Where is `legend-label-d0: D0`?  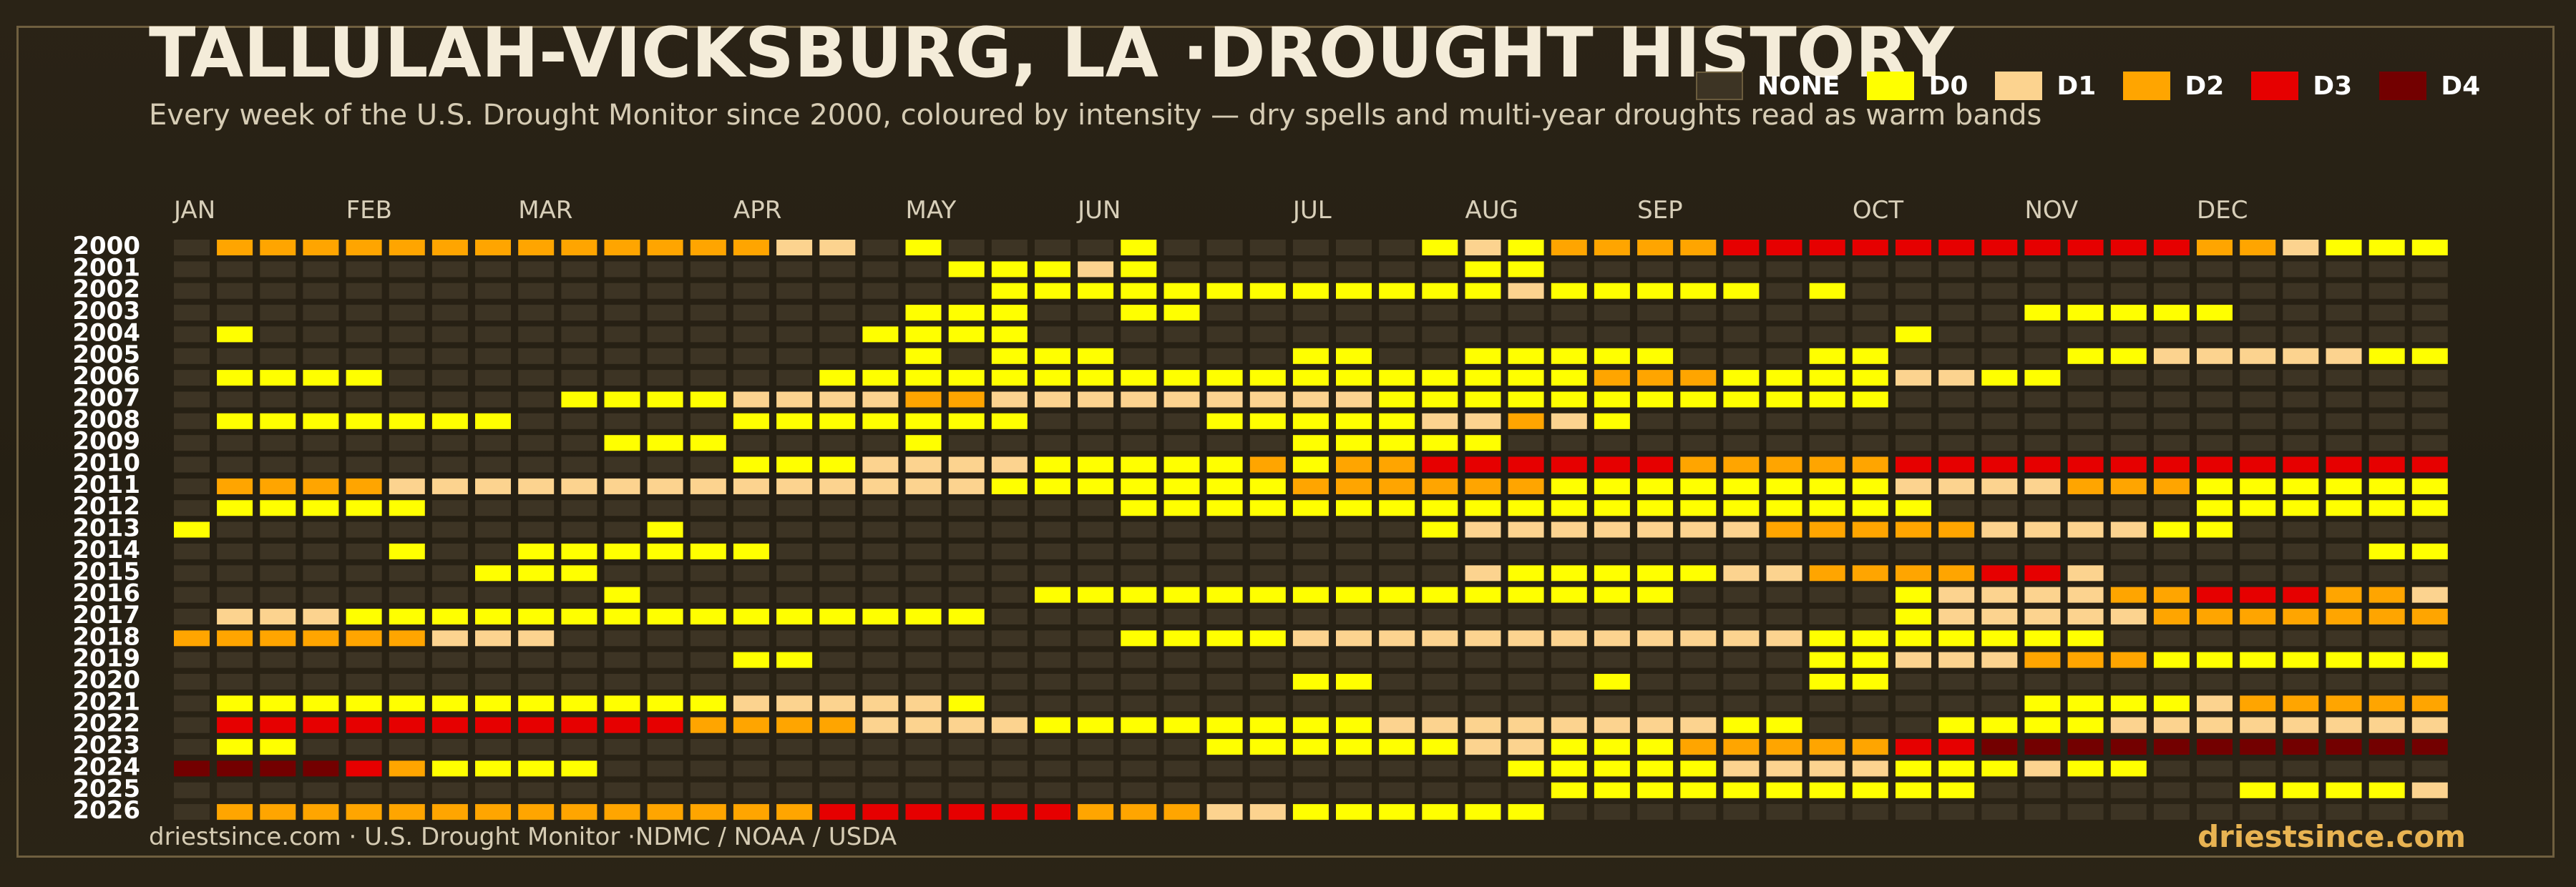 legend-label-d0: D0 is located at coordinates (1948, 86).